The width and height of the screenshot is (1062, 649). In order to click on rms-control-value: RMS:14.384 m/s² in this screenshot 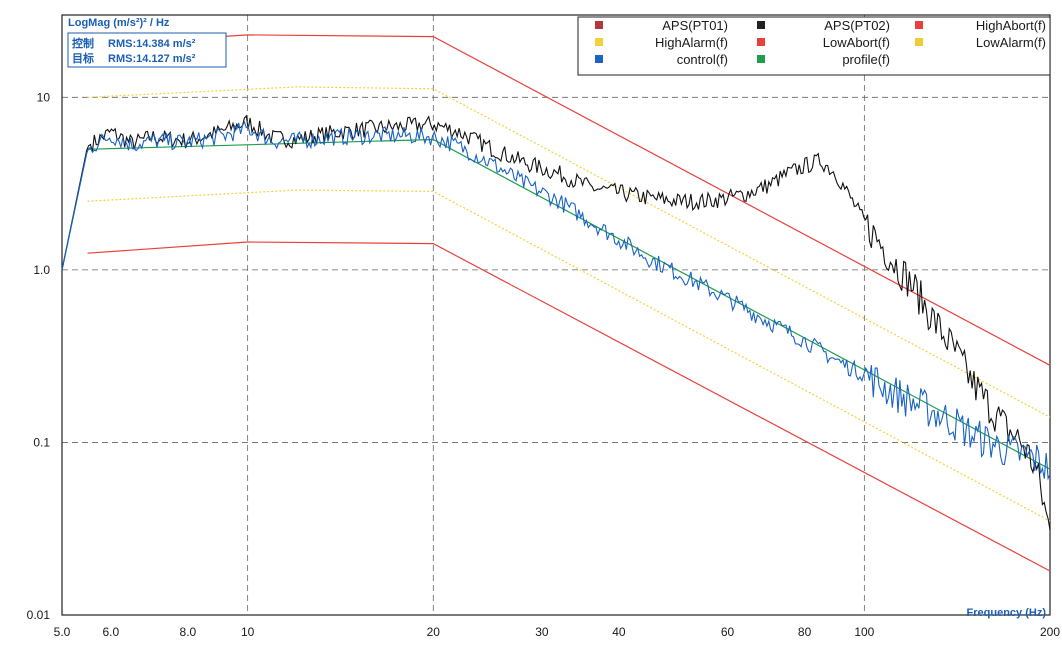, I will do `click(152, 44)`.